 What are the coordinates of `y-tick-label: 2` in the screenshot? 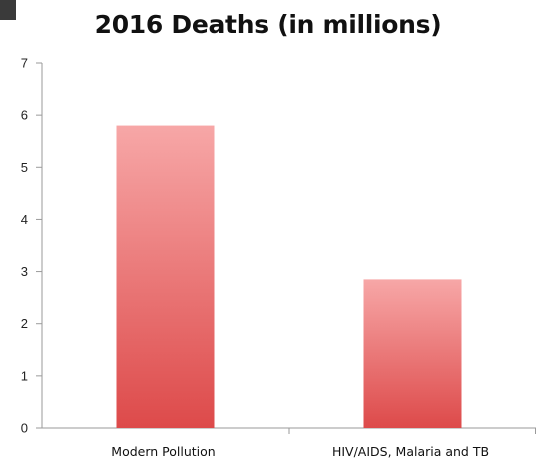 It's located at (24, 323).